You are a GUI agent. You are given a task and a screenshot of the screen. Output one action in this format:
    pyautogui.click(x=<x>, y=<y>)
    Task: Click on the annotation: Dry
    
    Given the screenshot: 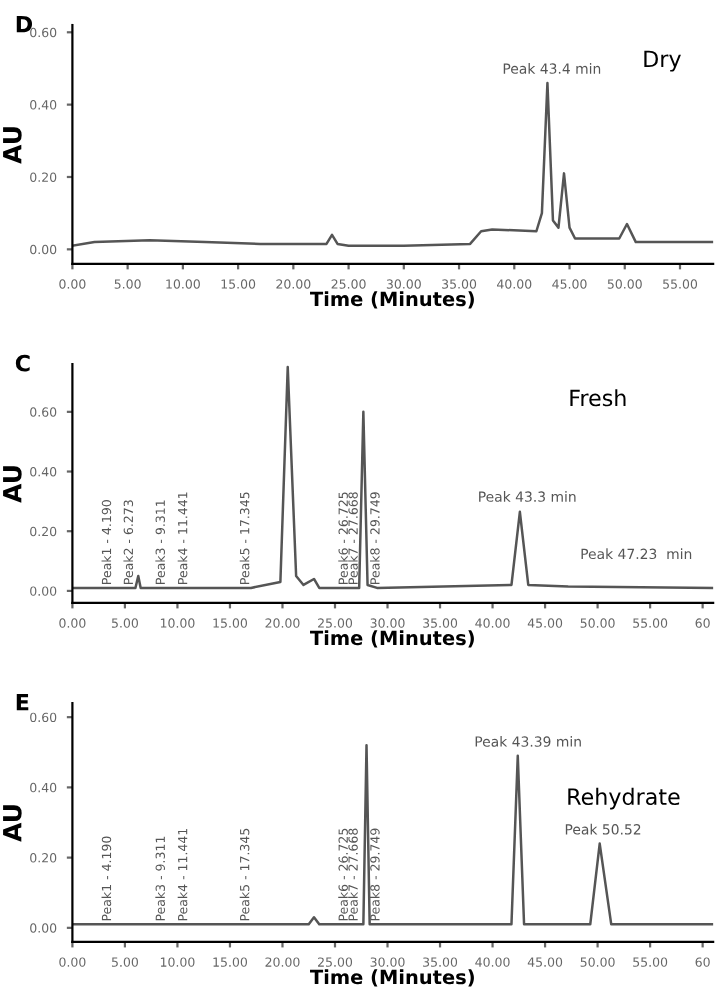 What is the action you would take?
    pyautogui.click(x=662, y=61)
    